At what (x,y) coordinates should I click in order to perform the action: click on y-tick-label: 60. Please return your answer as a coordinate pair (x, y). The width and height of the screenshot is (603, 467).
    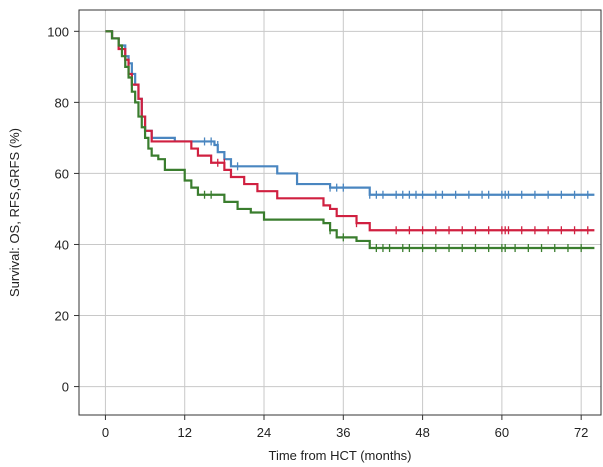
    Looking at the image, I should click on (62, 173).